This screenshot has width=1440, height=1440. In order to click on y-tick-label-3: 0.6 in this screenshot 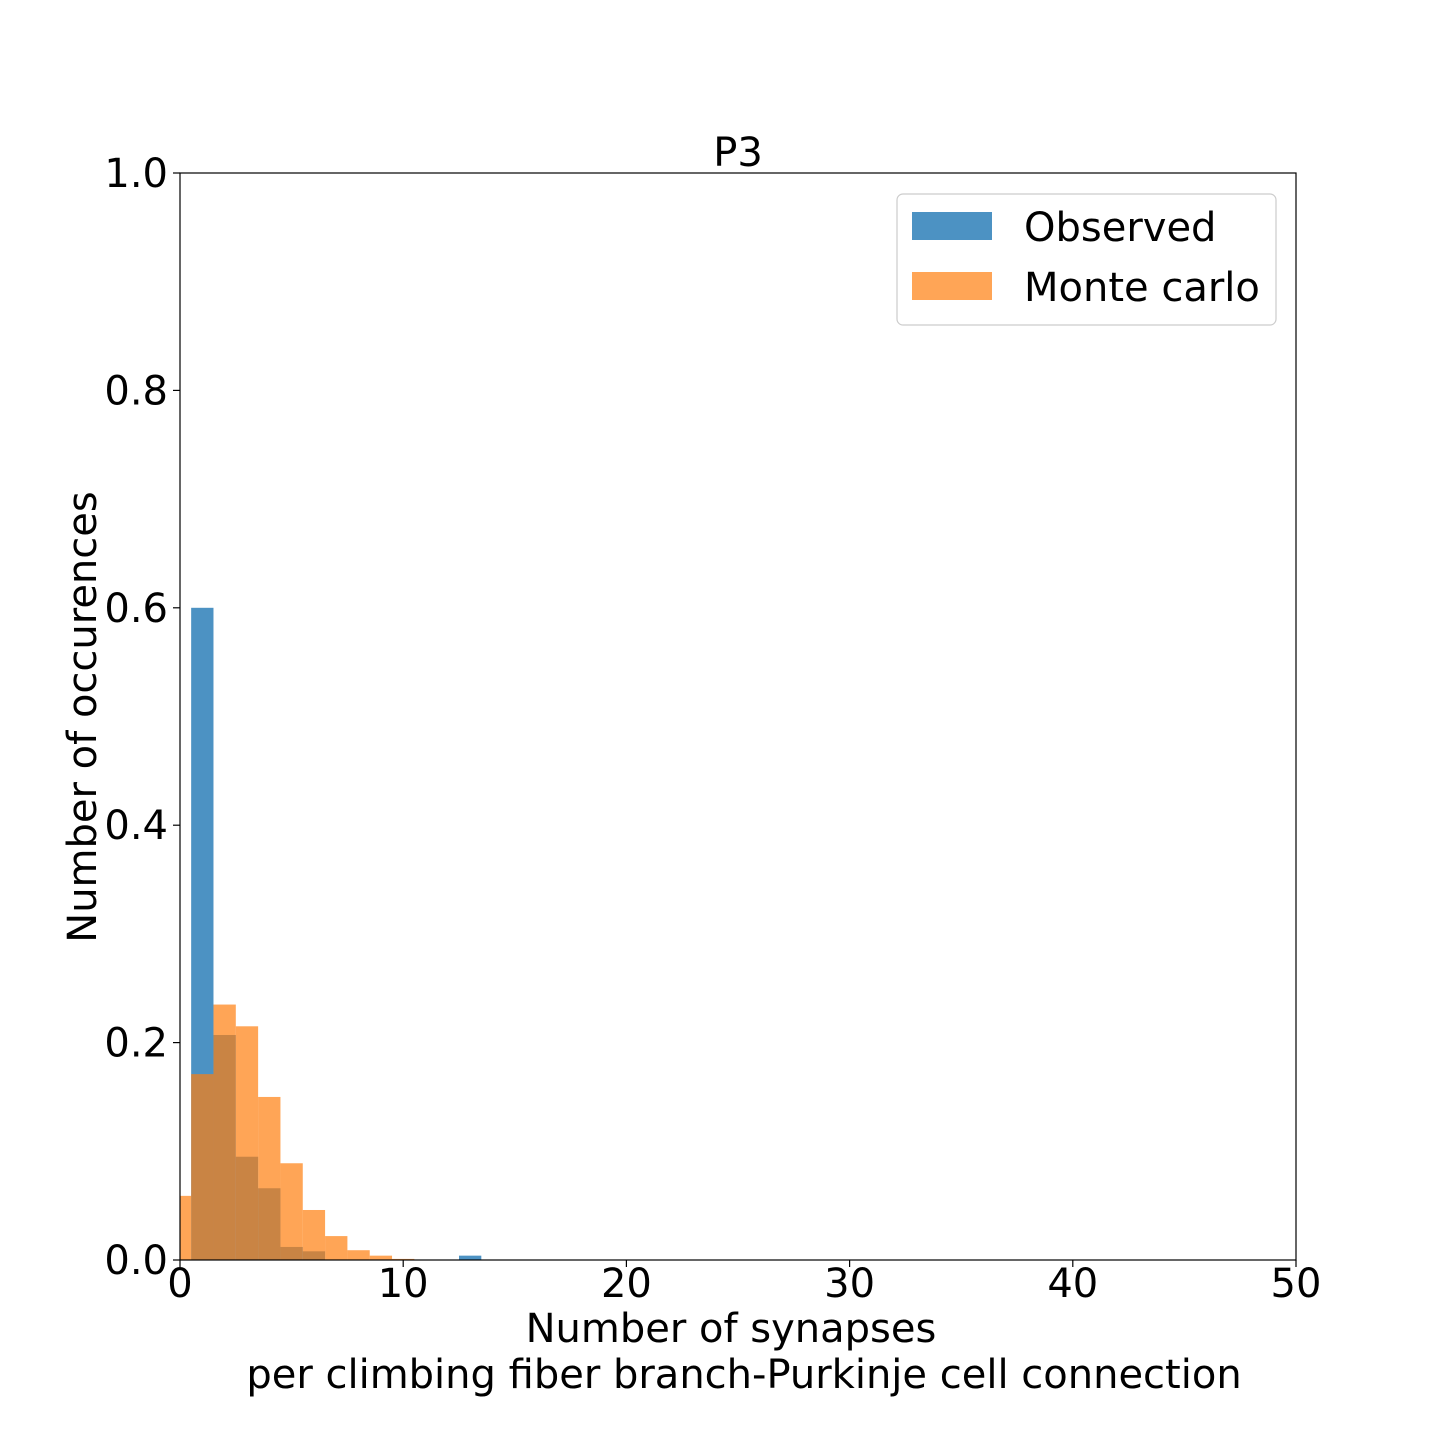, I will do `click(136, 609)`.